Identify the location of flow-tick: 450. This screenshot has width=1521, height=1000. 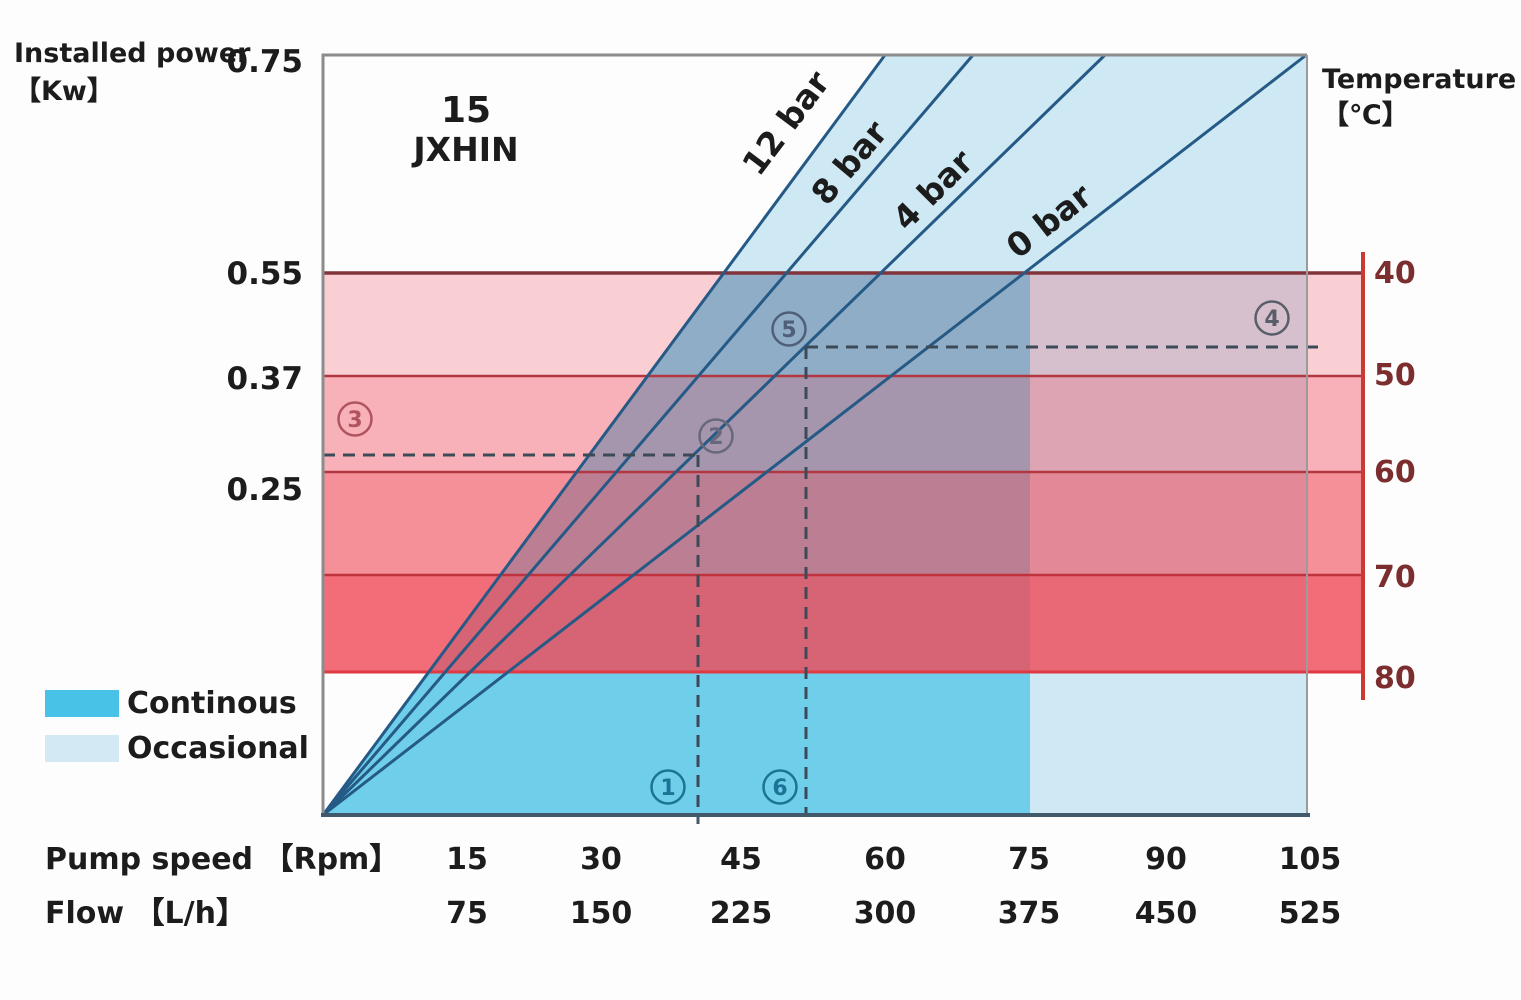
(1166, 913).